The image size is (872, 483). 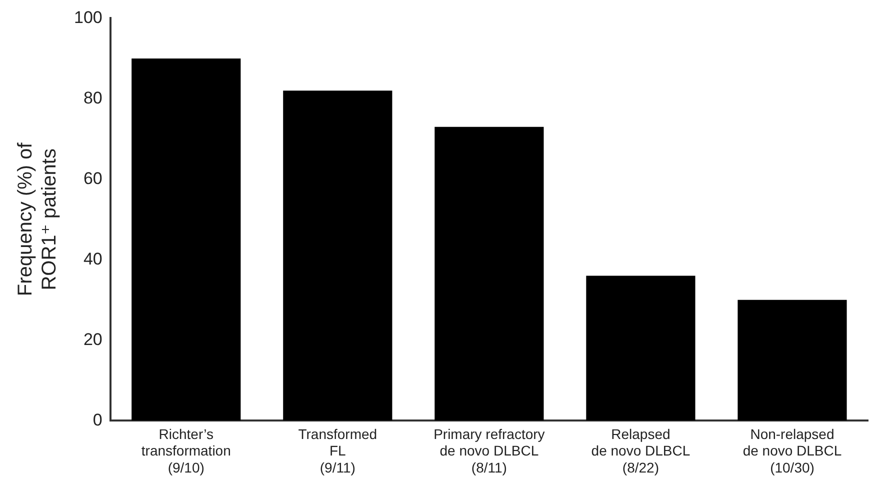 What do you see at coordinates (338, 451) in the screenshot?
I see `x-tick-label: Transformed FL (9/11)` at bounding box center [338, 451].